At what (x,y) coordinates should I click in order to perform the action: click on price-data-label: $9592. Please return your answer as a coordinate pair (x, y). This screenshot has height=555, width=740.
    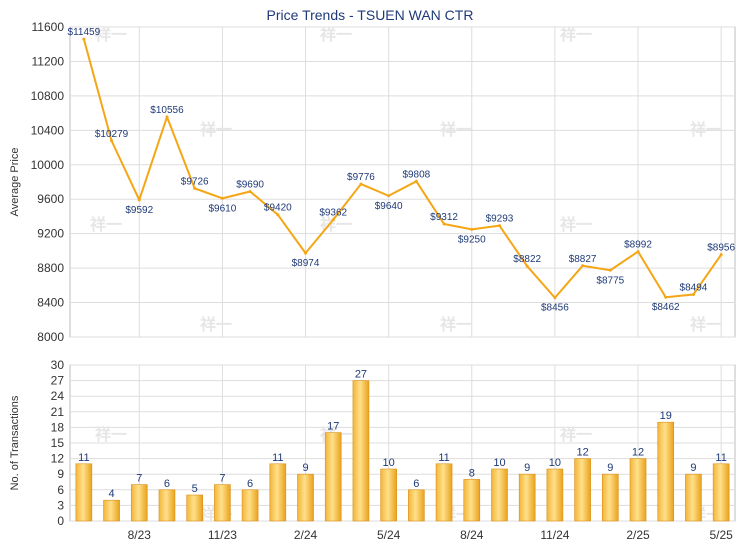
    Looking at the image, I should click on (139, 210).